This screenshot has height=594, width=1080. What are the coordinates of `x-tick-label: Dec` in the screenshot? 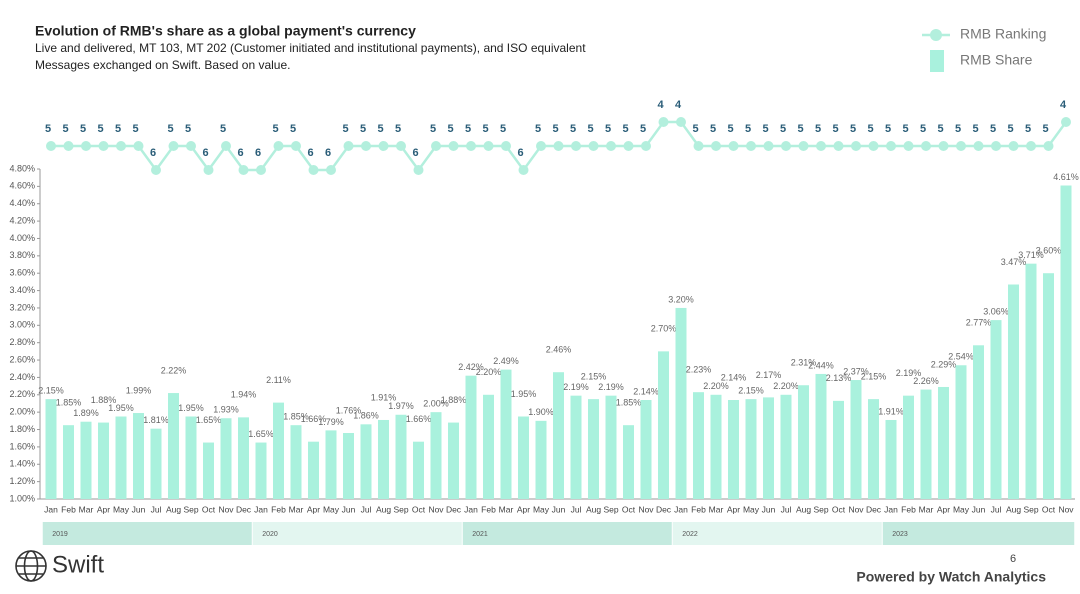 It's located at (454, 509).